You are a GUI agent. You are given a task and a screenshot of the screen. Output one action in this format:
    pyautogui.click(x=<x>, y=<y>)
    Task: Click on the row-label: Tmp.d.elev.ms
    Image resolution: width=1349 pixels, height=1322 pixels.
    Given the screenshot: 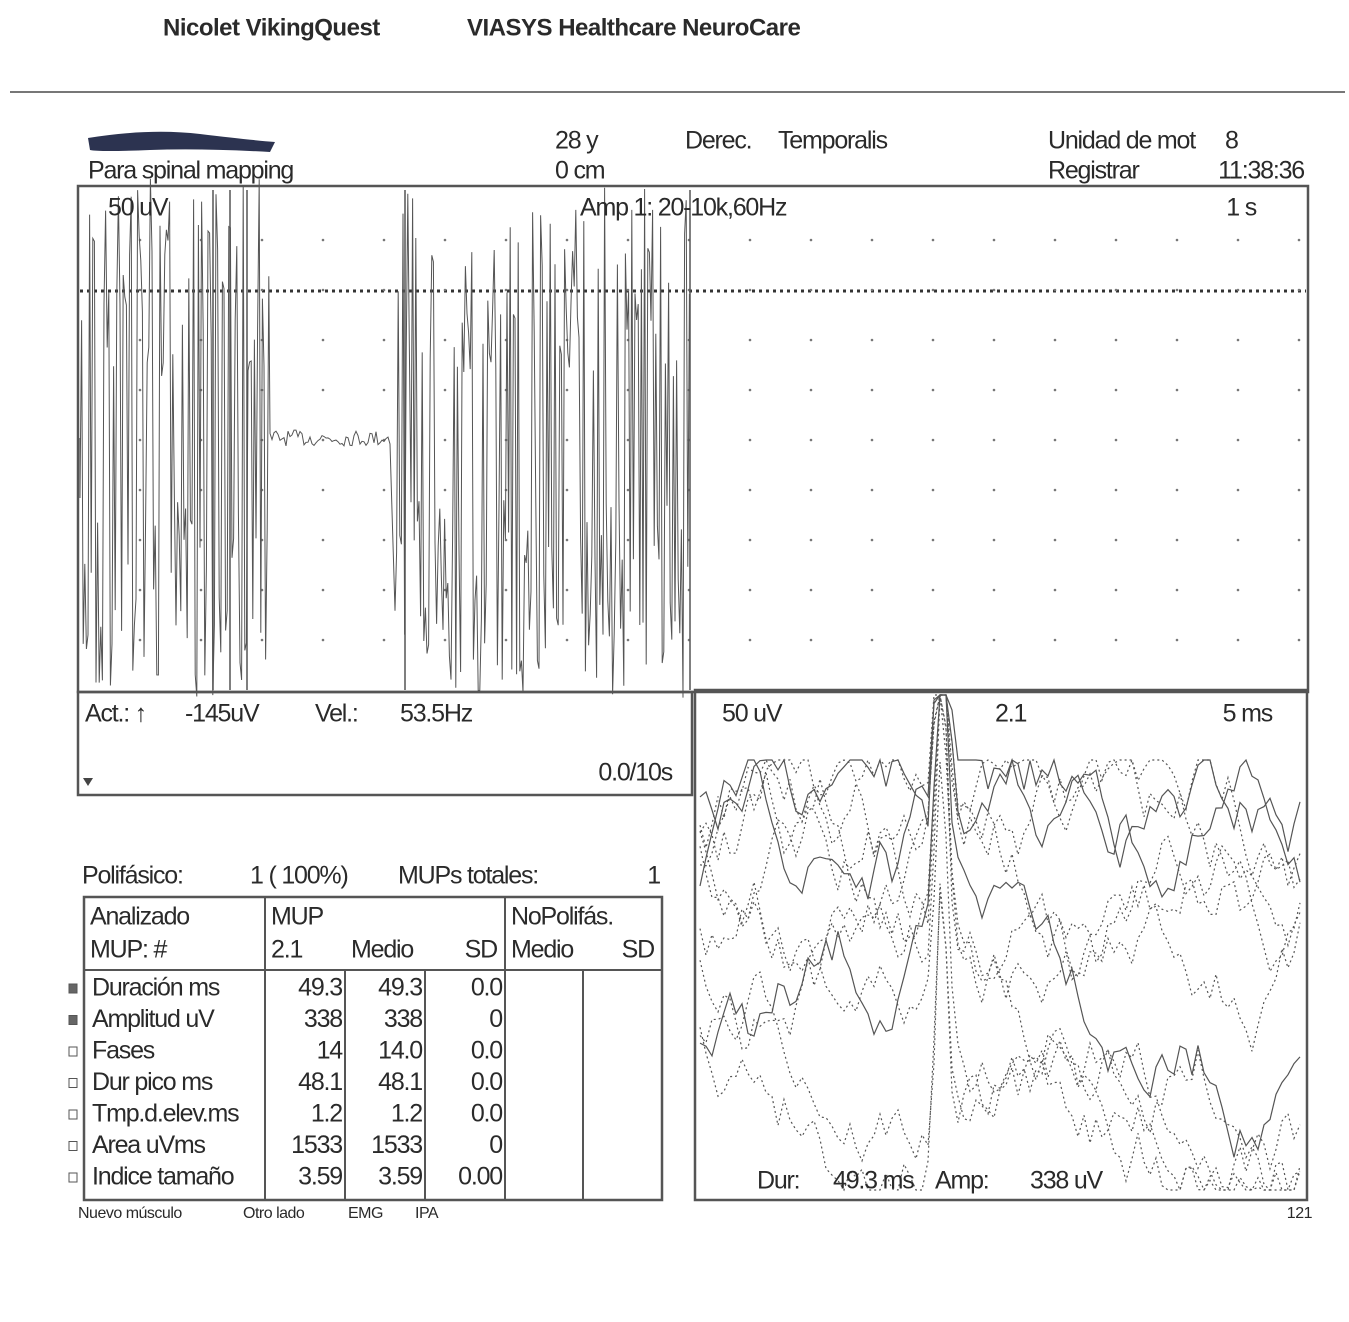 What is the action you would take?
    pyautogui.click(x=165, y=1114)
    